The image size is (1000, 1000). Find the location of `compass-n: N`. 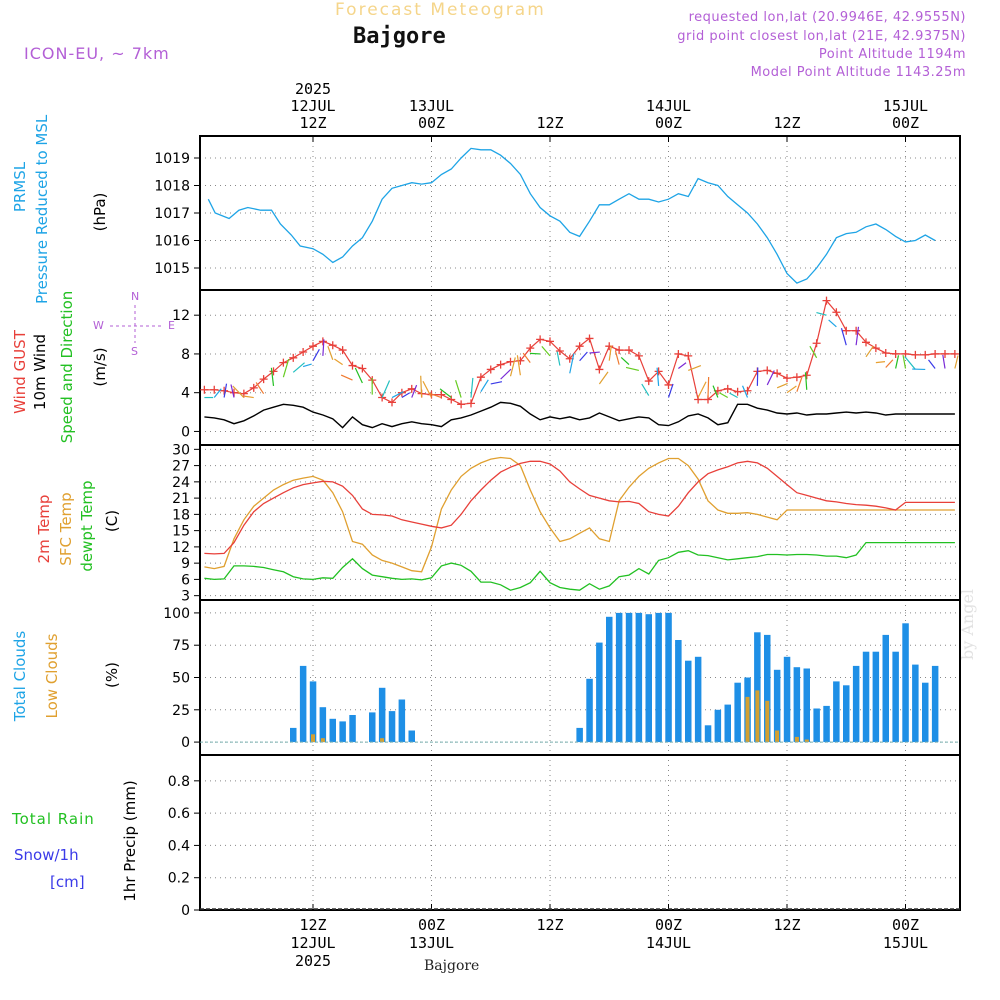

compass-n: N is located at coordinates (135, 296).